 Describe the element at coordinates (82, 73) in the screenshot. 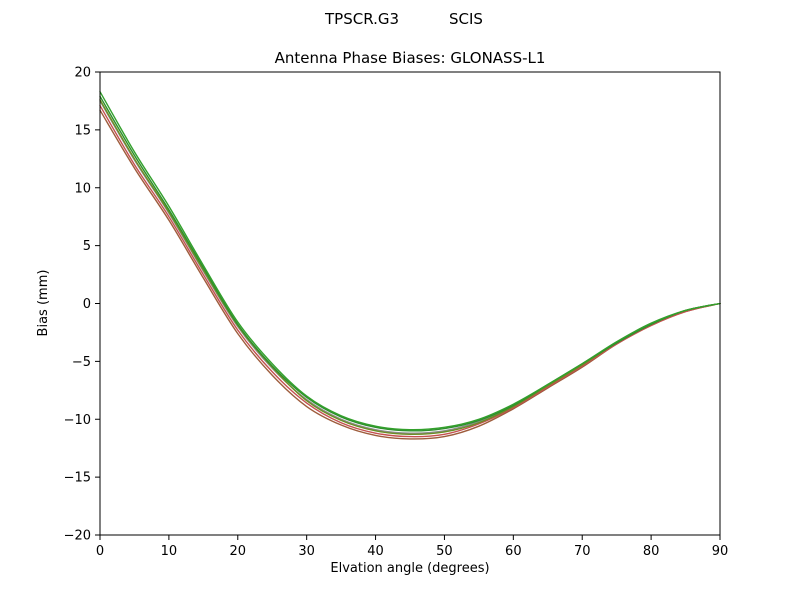

I see `y-tick-label: 20` at that location.